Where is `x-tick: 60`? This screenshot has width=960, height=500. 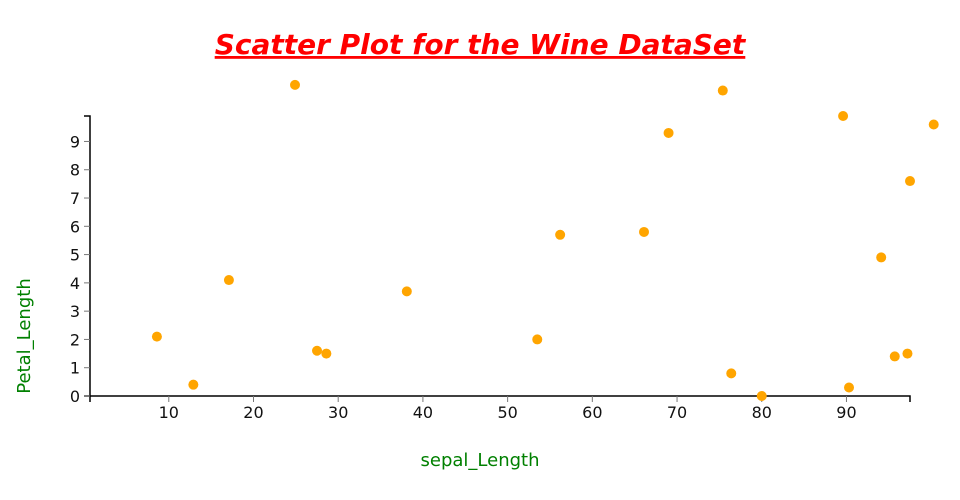 x-tick: 60 is located at coordinates (592, 409).